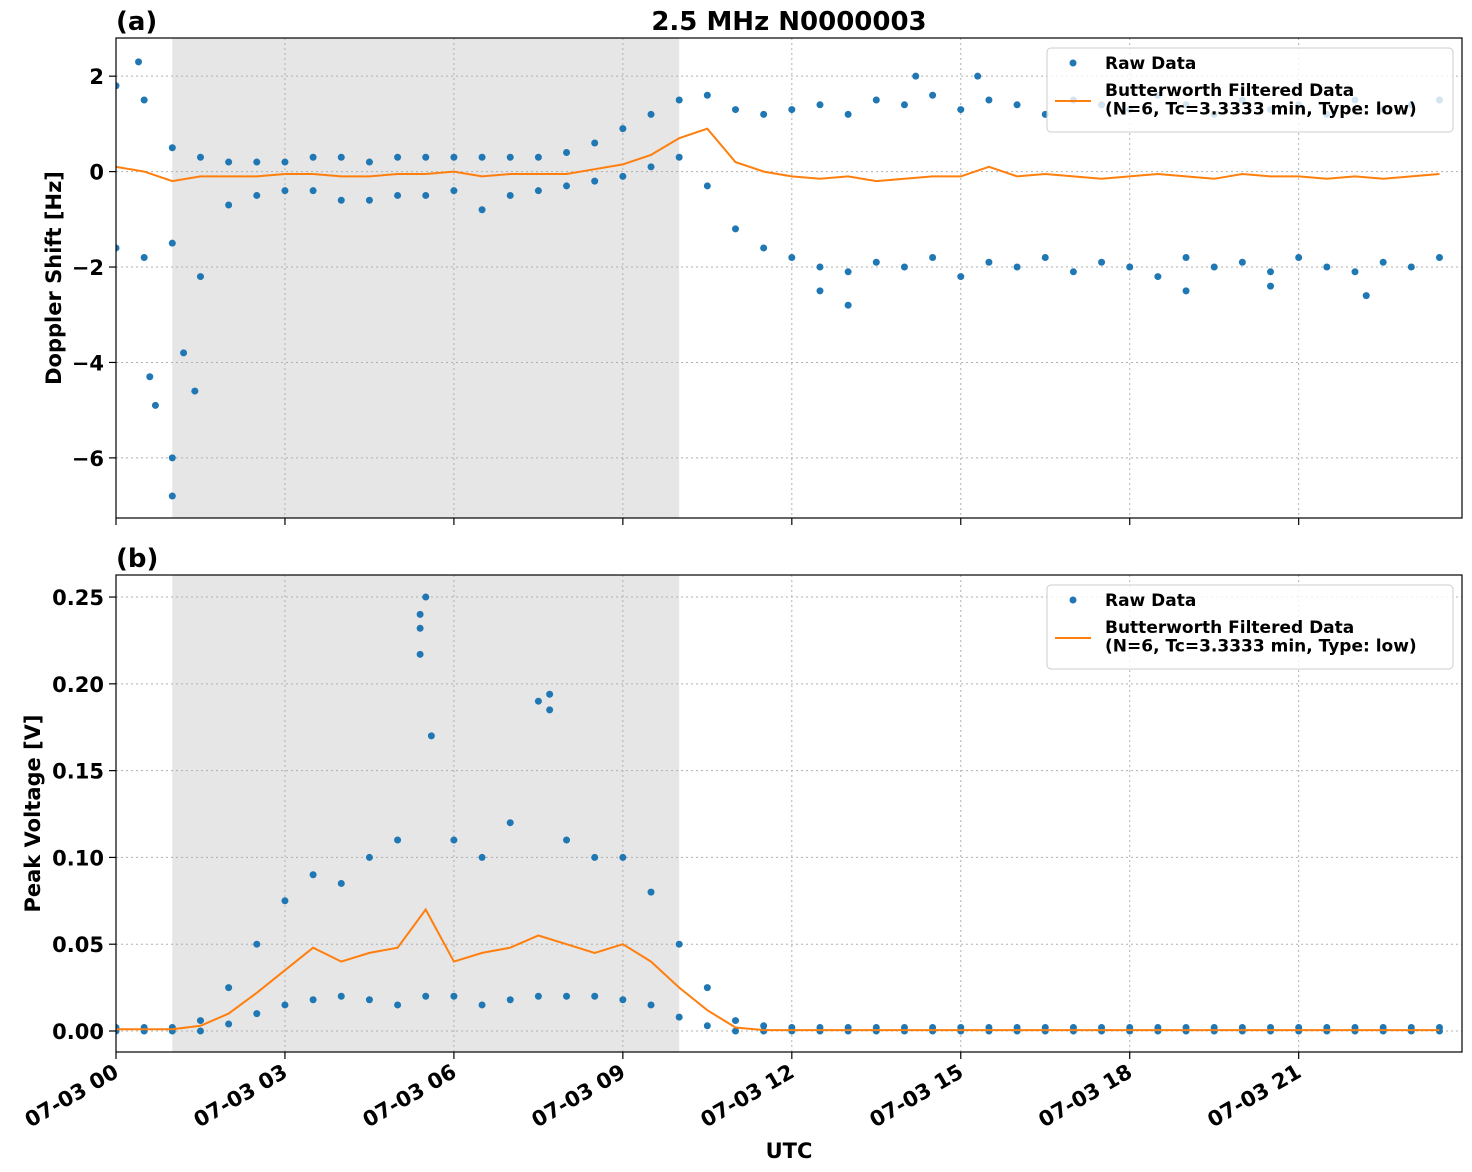 The width and height of the screenshot is (1472, 1172). I want to click on y-tick-label: 0.05, so click(78, 945).